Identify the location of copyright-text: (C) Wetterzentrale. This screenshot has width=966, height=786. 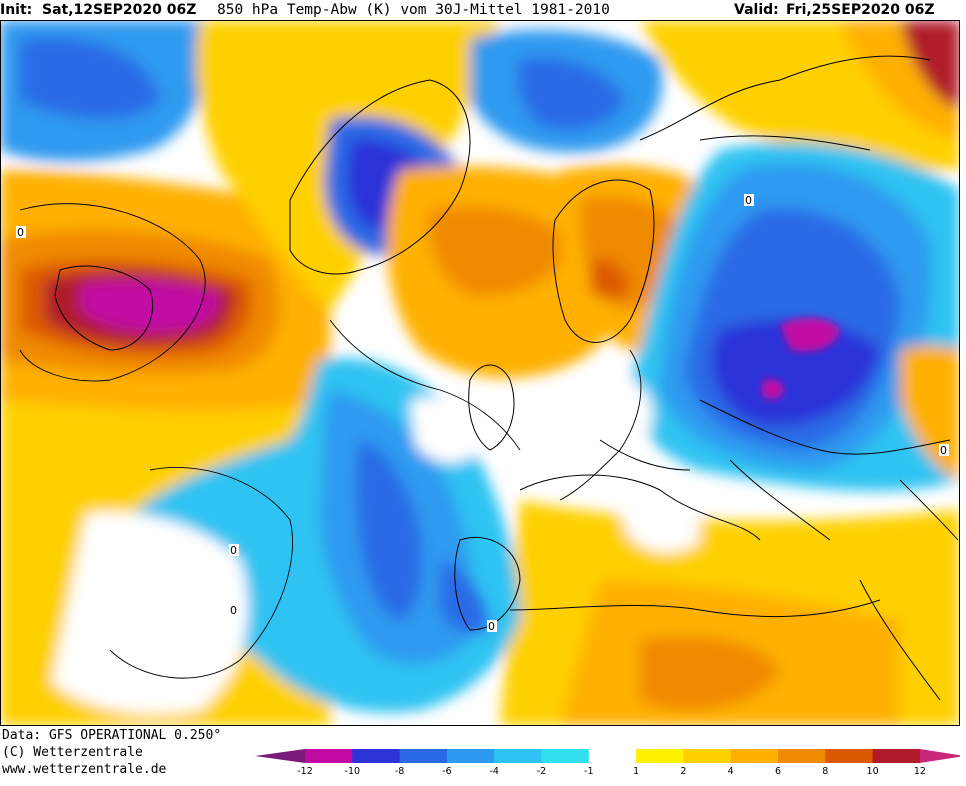
(72, 752).